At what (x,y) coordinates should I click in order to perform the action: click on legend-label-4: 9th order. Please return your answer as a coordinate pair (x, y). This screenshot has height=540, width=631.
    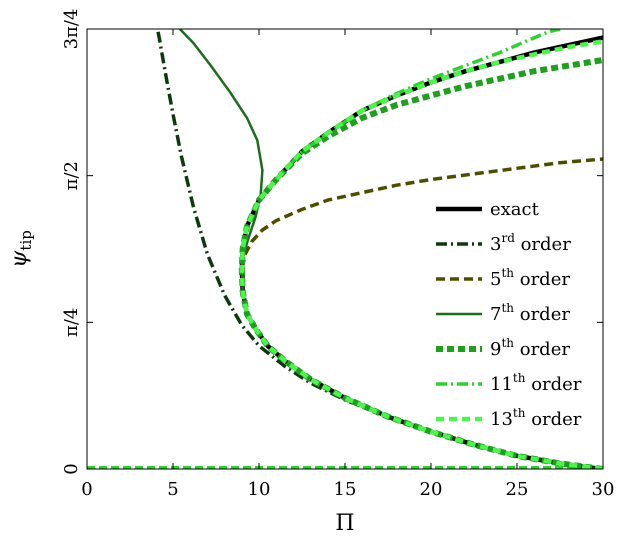
    Looking at the image, I should click on (530, 348).